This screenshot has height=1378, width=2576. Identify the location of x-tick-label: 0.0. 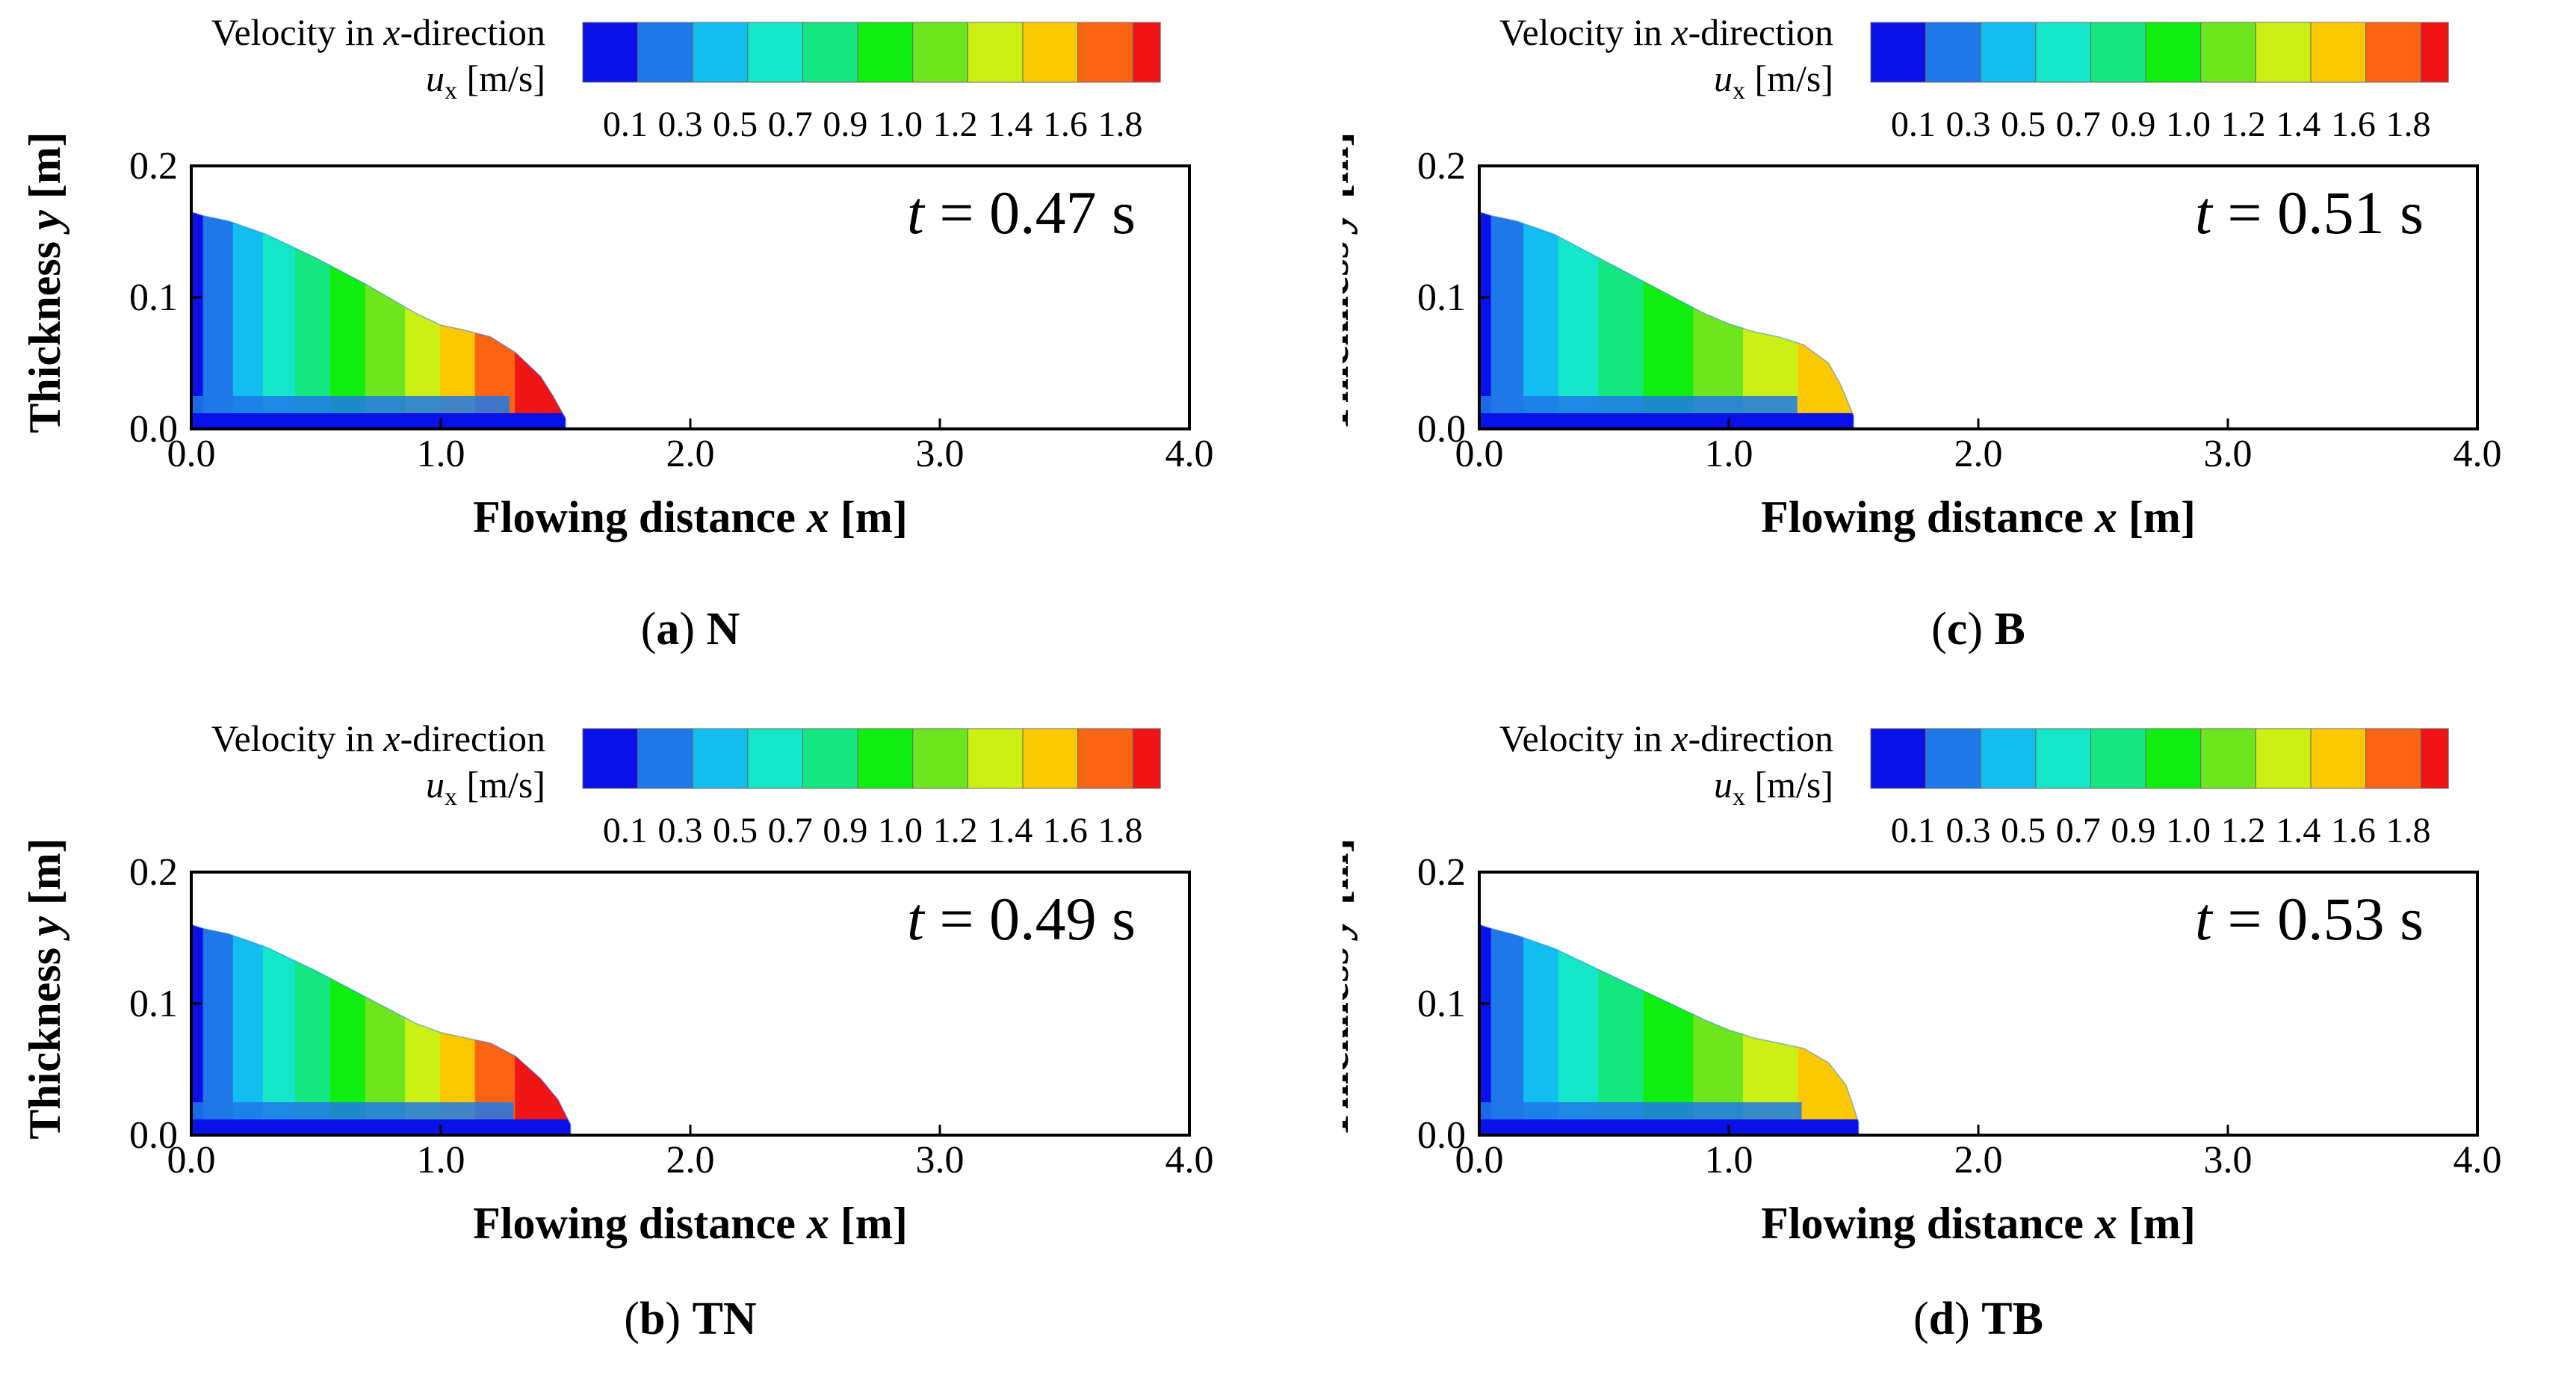
(191, 1160).